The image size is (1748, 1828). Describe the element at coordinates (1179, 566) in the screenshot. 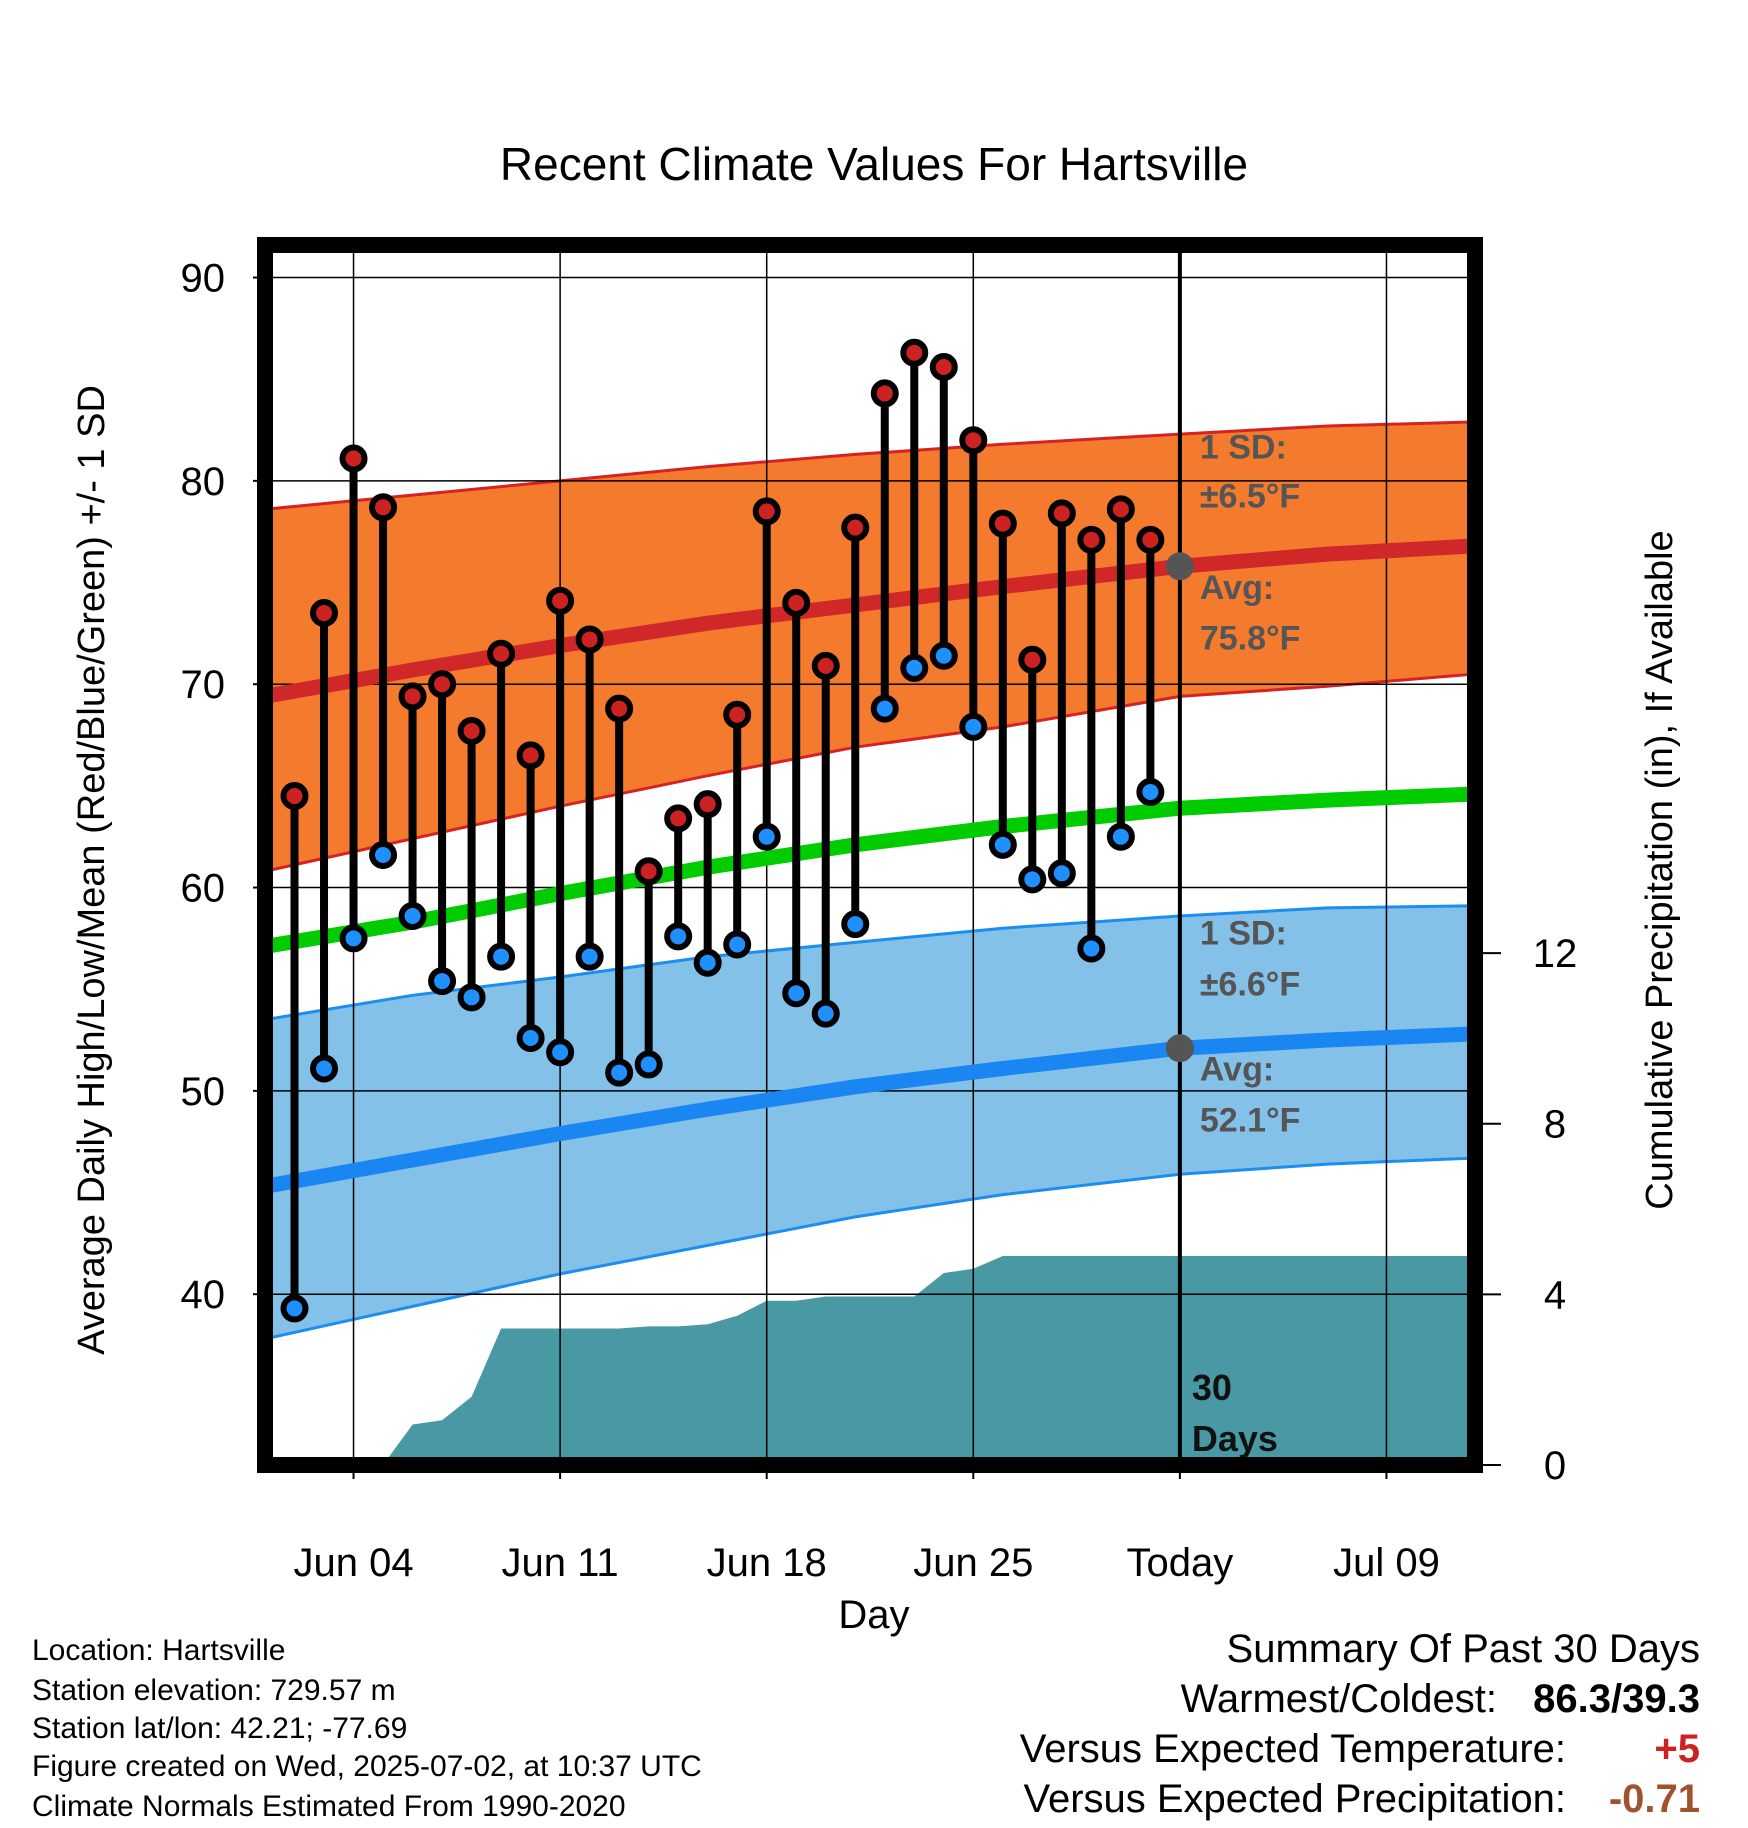

I see `high-avg-today-marker` at that location.